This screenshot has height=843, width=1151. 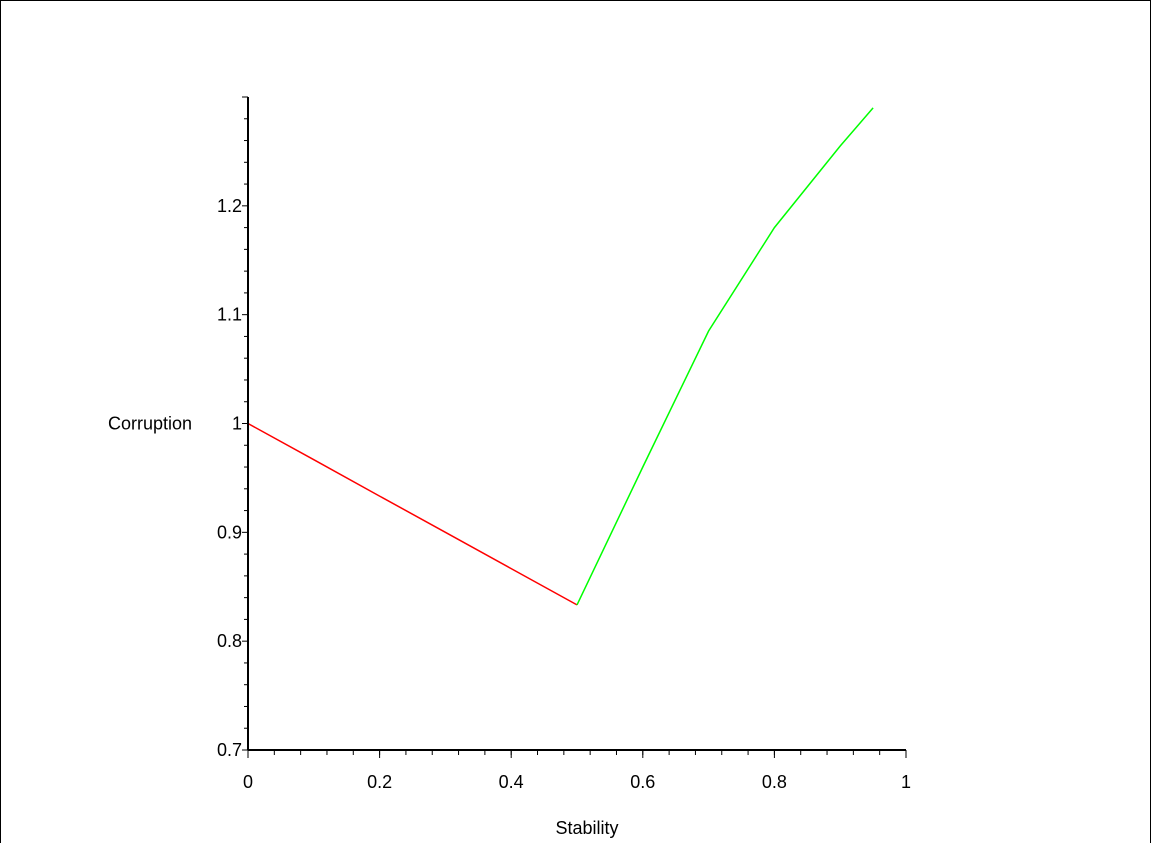 What do you see at coordinates (229, 641) in the screenshot?
I see `y-tick-label: 0.8` at bounding box center [229, 641].